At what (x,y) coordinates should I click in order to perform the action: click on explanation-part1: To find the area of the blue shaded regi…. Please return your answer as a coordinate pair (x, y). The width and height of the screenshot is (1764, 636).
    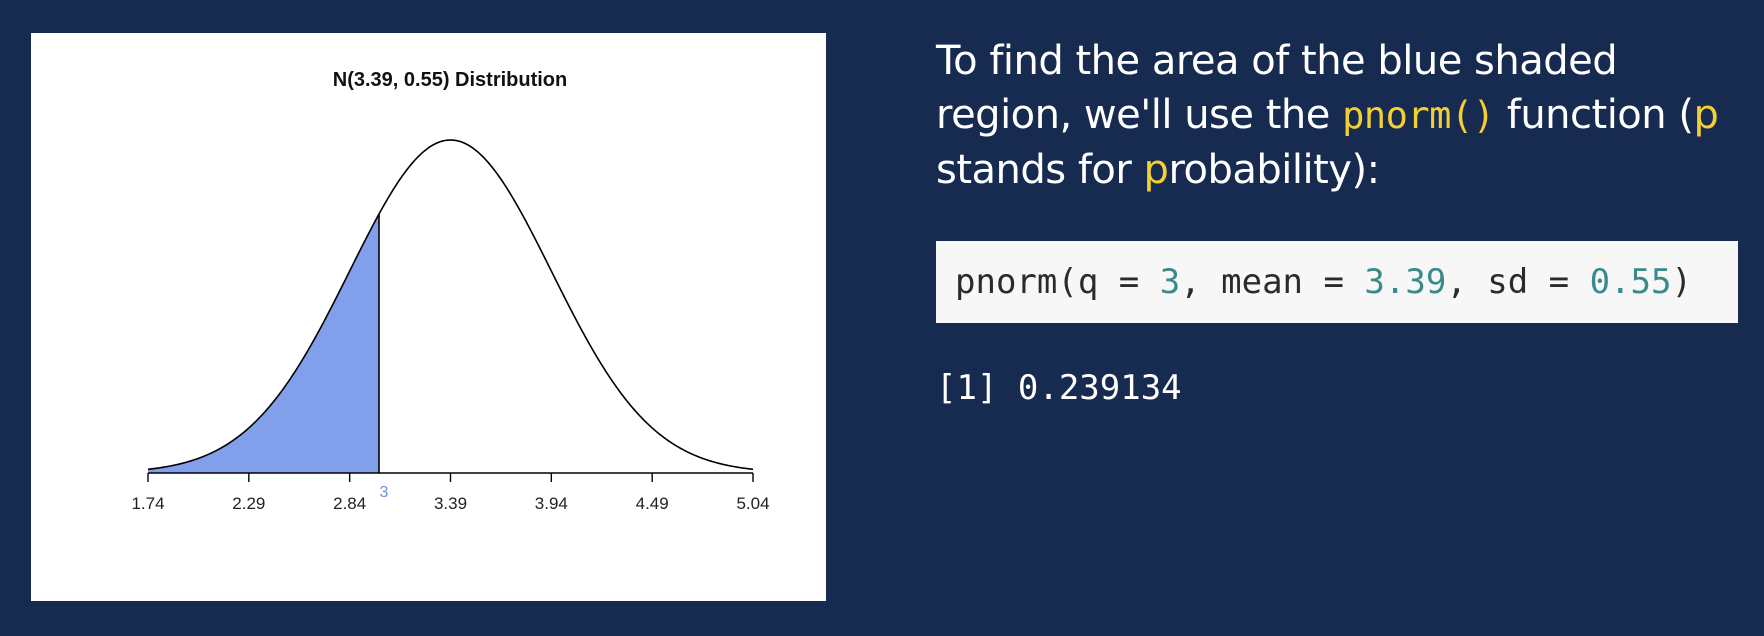
    Looking at the image, I should click on (1277, 88).